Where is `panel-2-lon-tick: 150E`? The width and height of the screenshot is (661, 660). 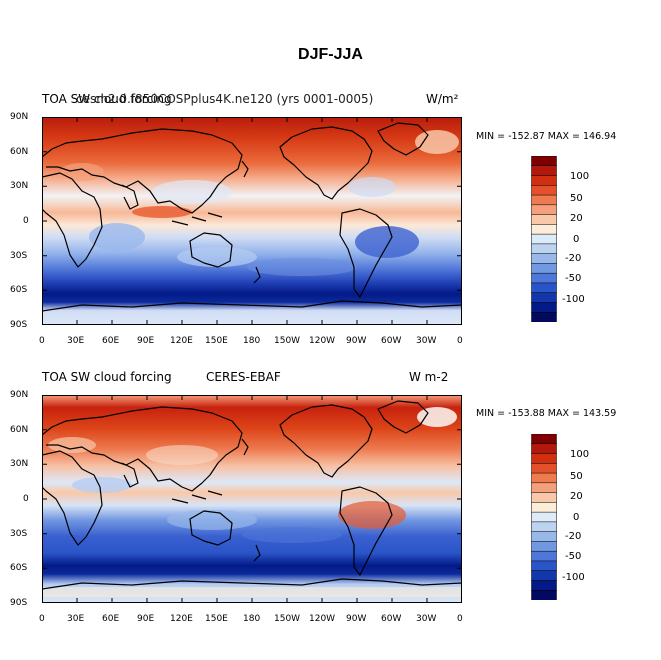
panel-2-lon-tick: 150E is located at coordinates (216, 619).